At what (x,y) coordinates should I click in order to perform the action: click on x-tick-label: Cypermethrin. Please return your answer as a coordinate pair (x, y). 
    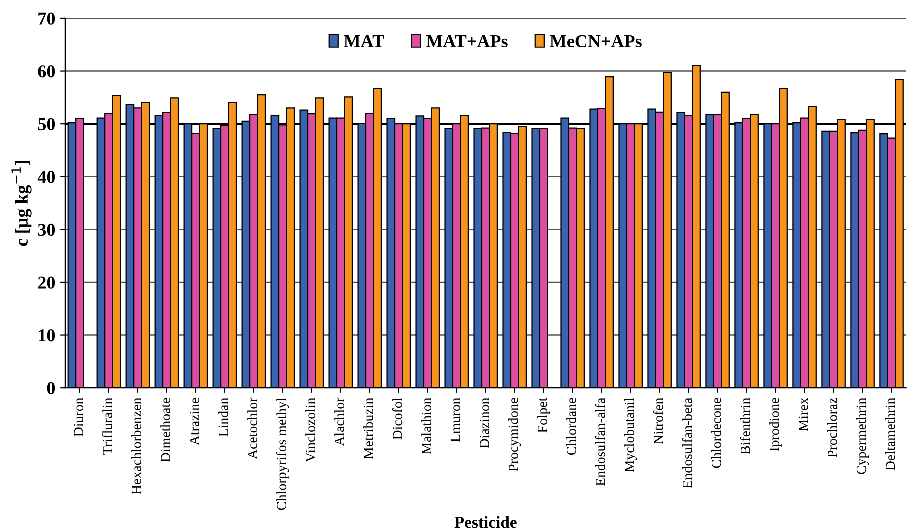
    Looking at the image, I should click on (863, 436).